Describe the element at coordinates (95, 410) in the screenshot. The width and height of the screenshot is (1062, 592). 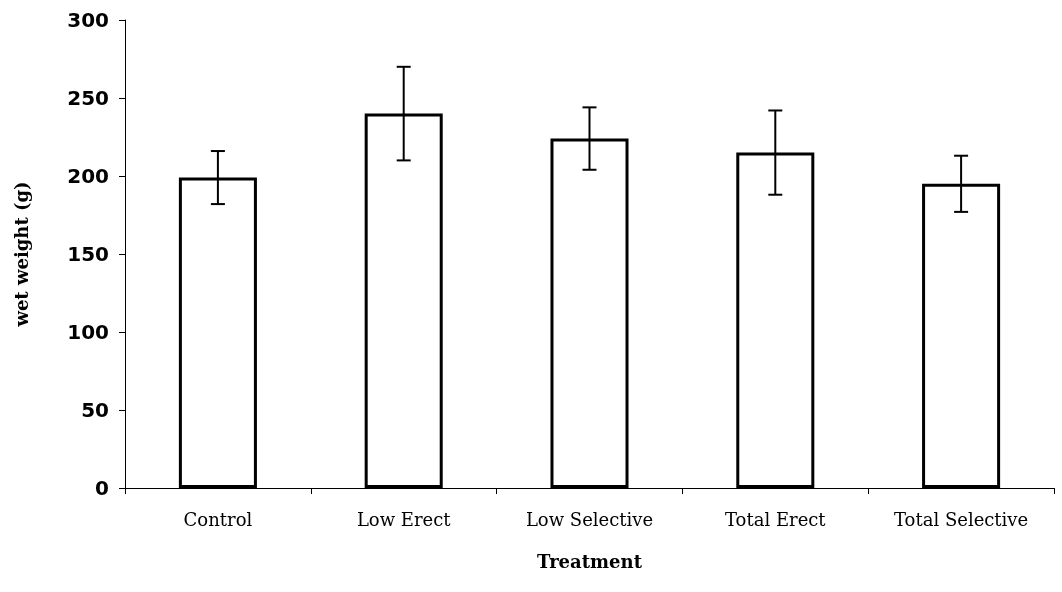
I see `y-tick-label: 50` at that location.